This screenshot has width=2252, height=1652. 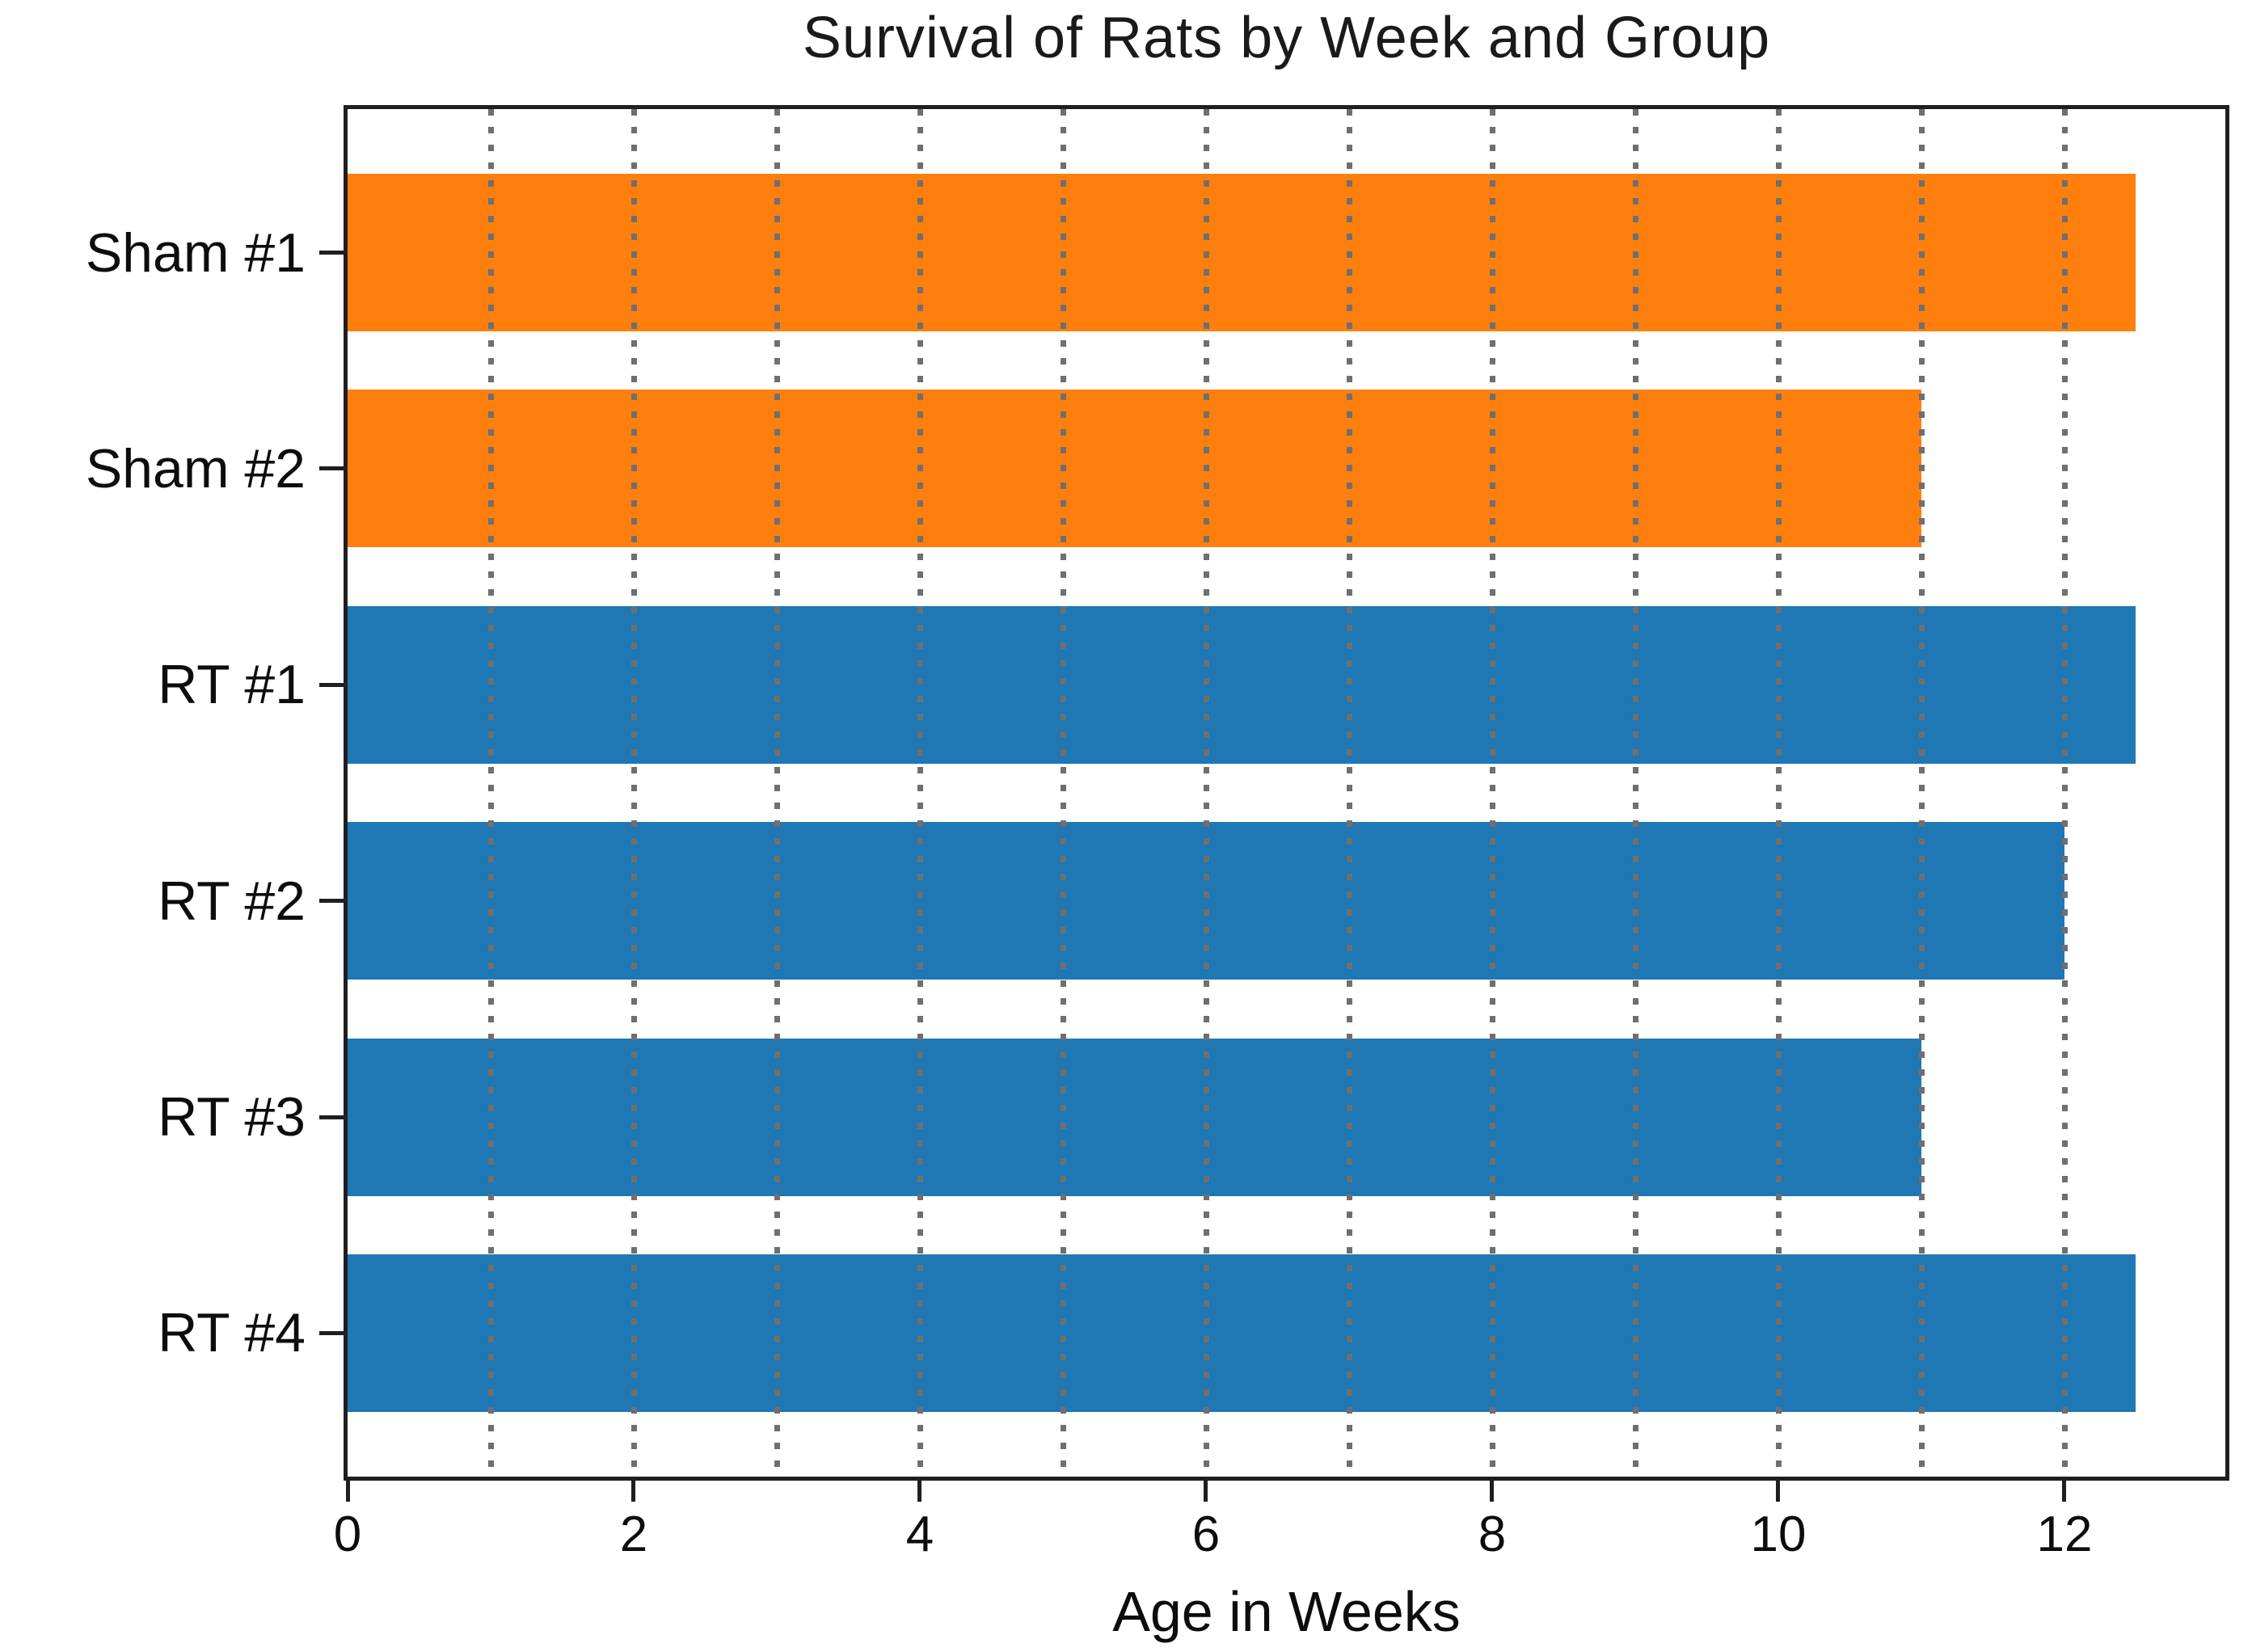 What do you see at coordinates (195, 253) in the screenshot?
I see `y-tick-label-sham-1: Sham #1` at bounding box center [195, 253].